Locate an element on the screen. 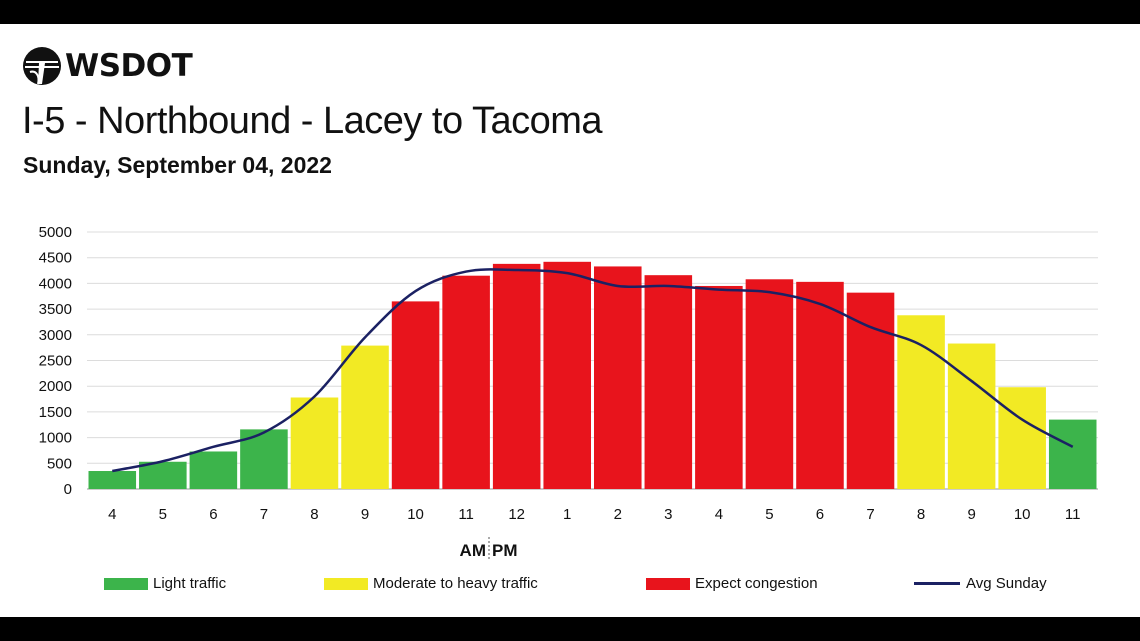  legend-congestion: Expect congestion is located at coordinates (732, 583).